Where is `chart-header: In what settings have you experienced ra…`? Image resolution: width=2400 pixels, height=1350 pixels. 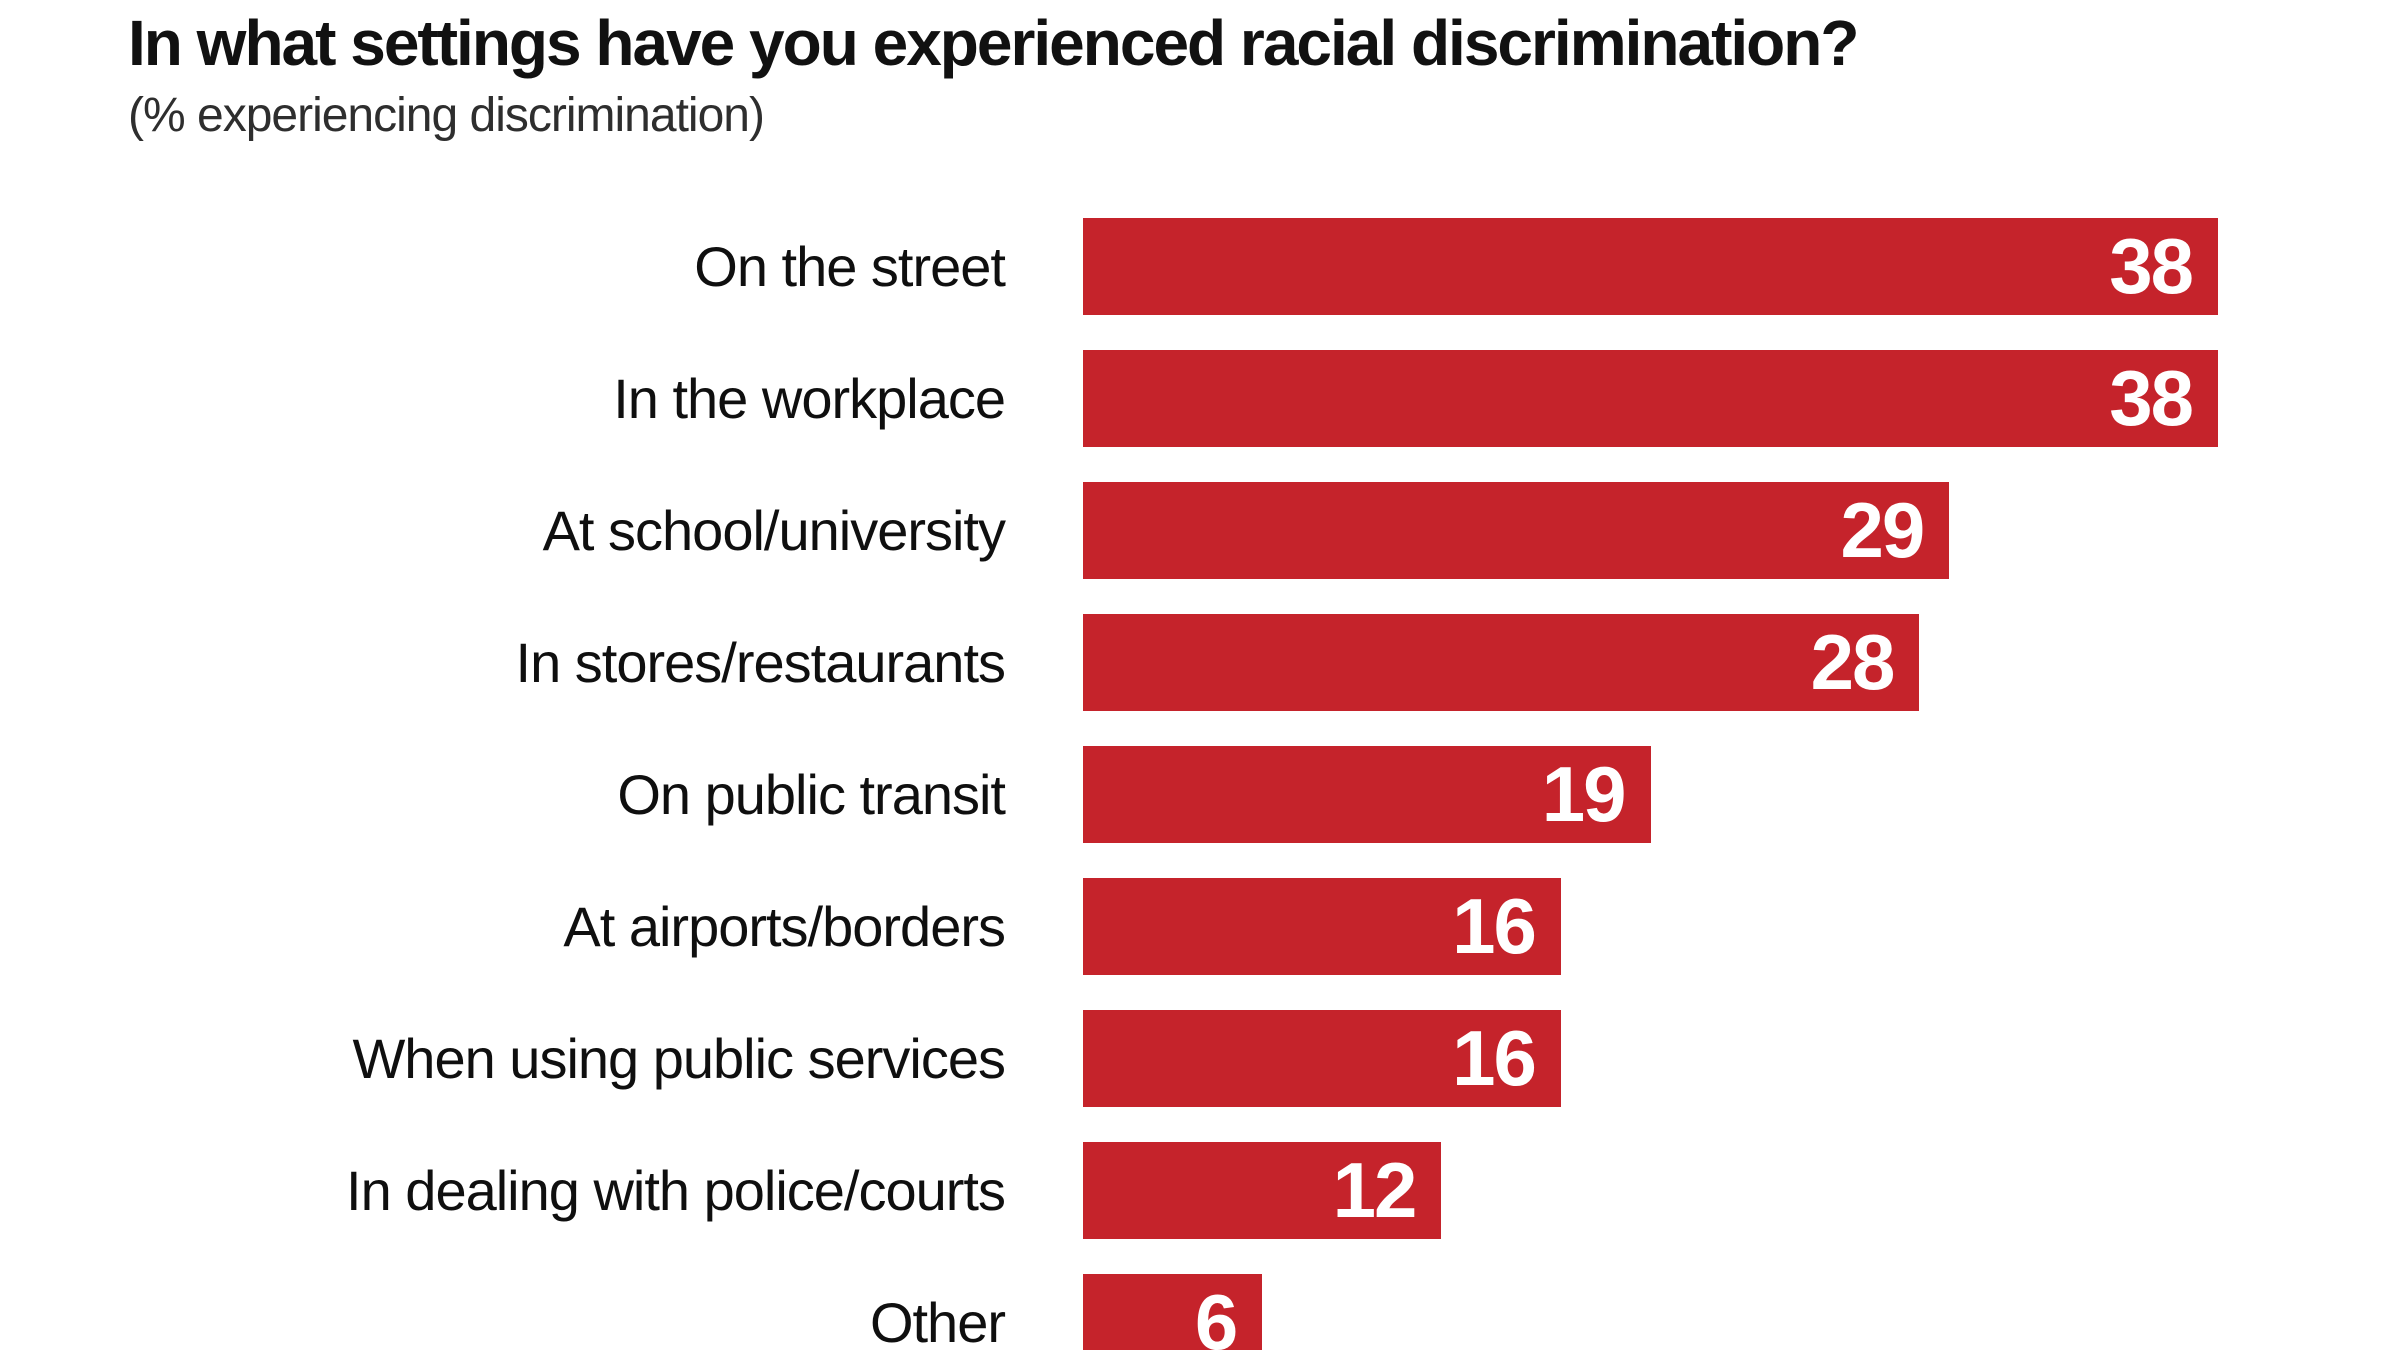 chart-header: In what settings have you experienced ra… is located at coordinates (993, 75).